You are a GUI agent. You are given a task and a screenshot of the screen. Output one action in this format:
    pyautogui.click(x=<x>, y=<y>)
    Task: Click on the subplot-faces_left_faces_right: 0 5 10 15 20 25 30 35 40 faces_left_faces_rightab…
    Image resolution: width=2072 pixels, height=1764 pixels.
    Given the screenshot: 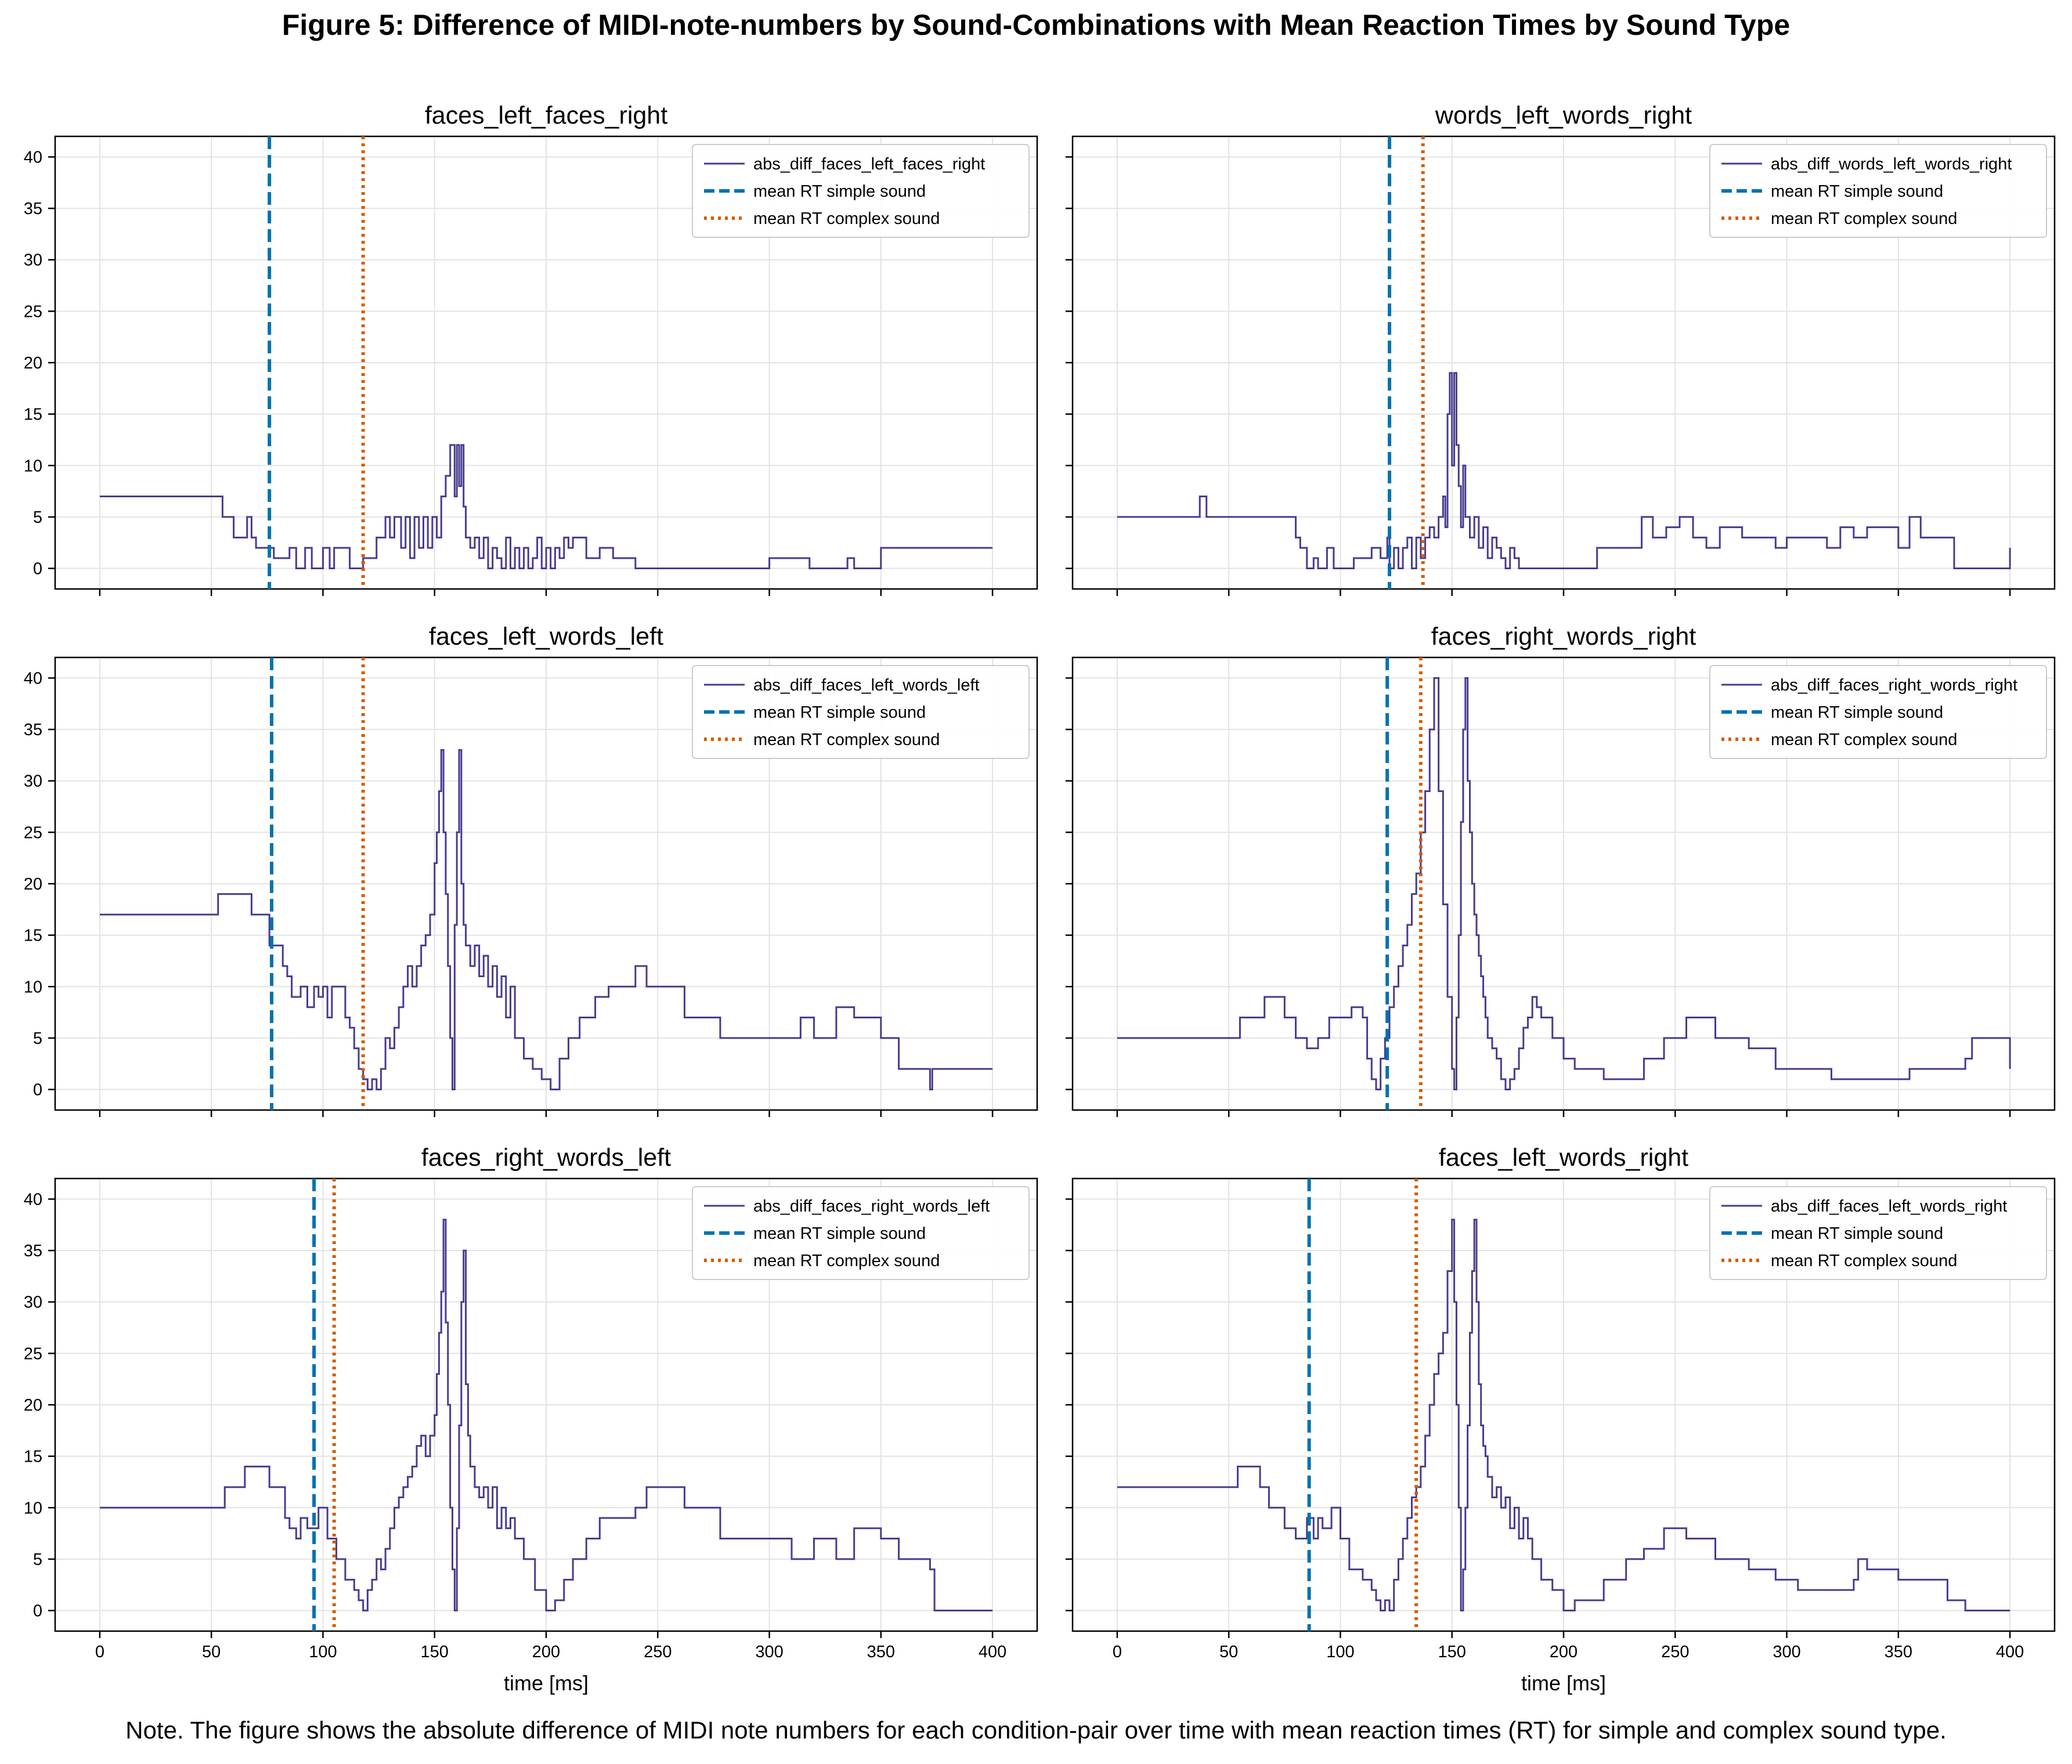 What is the action you would take?
    pyautogui.click(x=531, y=349)
    